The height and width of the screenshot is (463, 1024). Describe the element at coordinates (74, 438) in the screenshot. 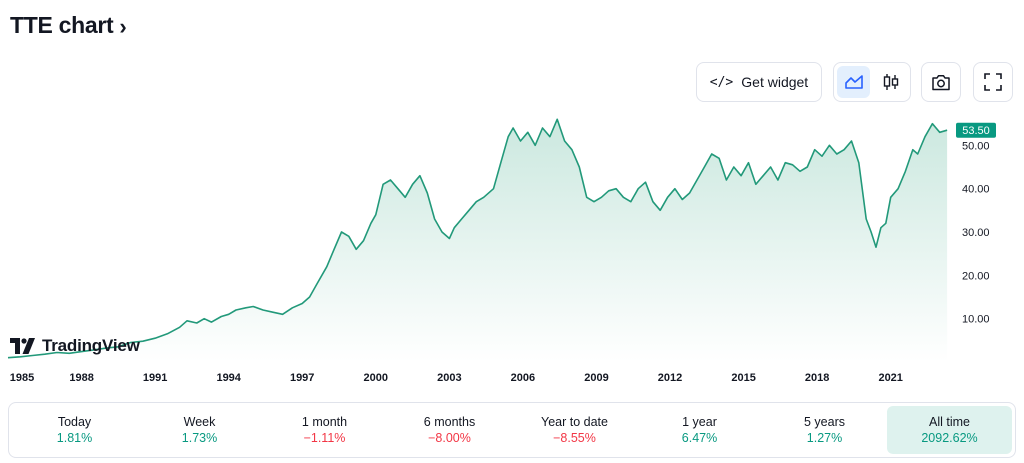

I see `period-change-value: 1.81%` at that location.